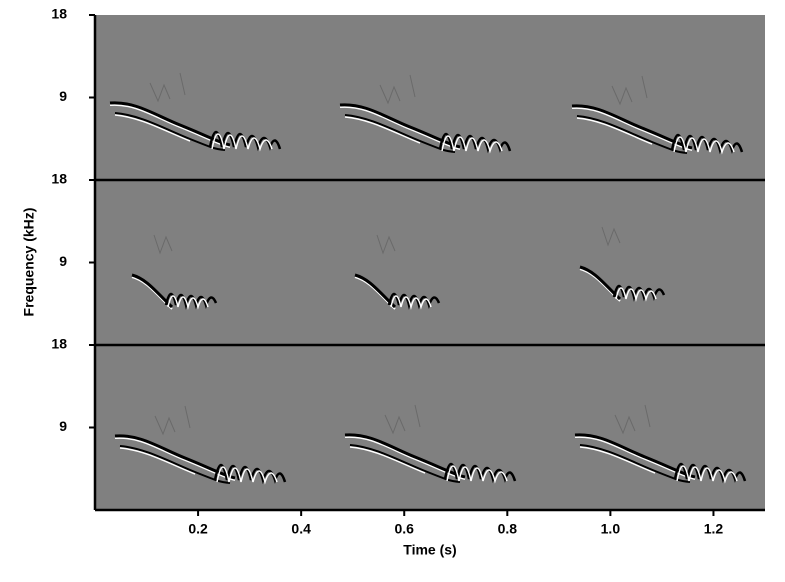 This screenshot has height=582, width=785. I want to click on x-tick-label: 0.4, so click(301, 529).